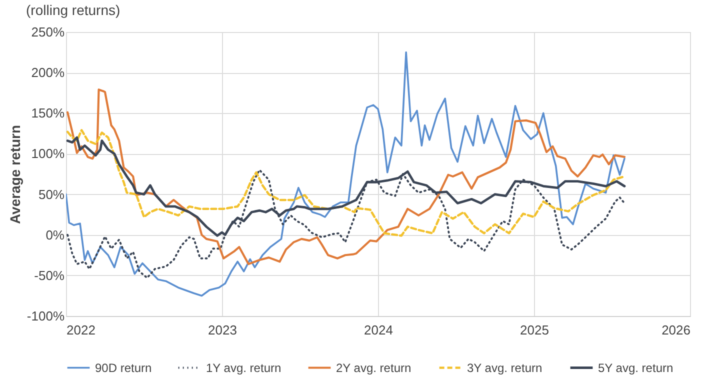  Describe the element at coordinates (636, 367) in the screenshot. I see `legend-label: 5Y avg. return` at that location.